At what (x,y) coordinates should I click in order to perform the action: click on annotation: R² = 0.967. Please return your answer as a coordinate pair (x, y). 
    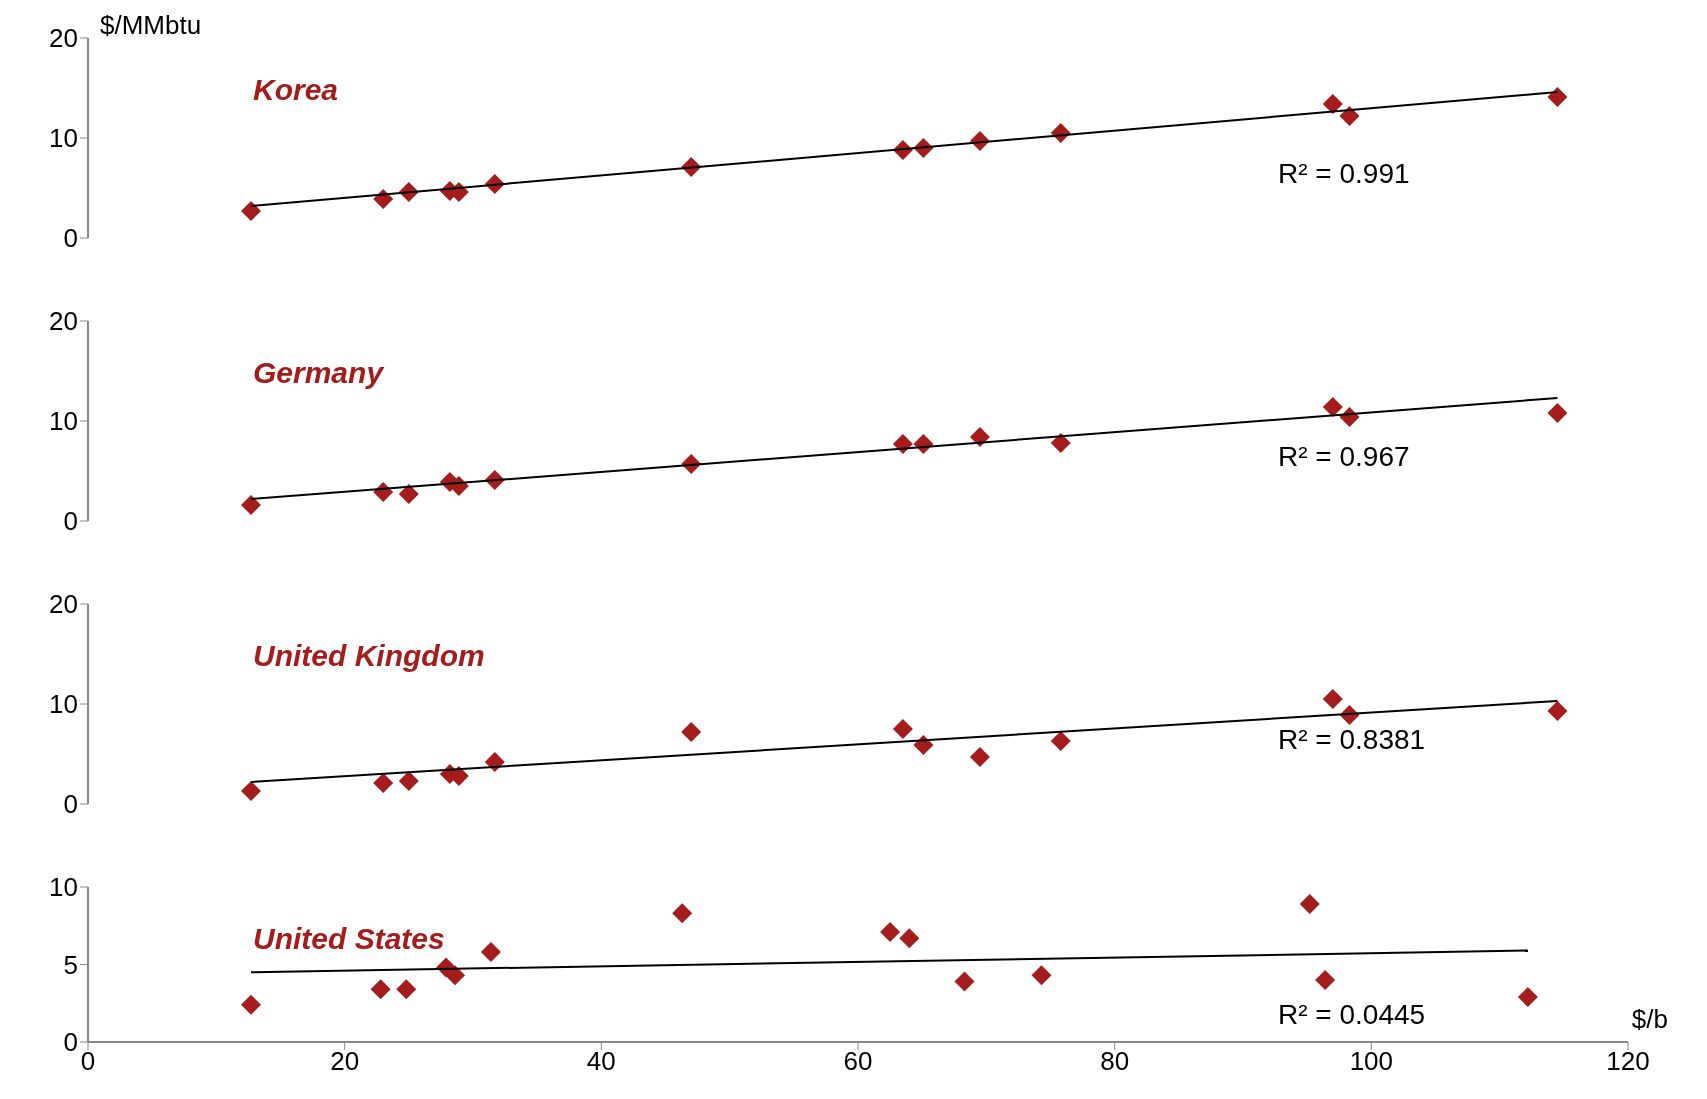
    Looking at the image, I should click on (1344, 457).